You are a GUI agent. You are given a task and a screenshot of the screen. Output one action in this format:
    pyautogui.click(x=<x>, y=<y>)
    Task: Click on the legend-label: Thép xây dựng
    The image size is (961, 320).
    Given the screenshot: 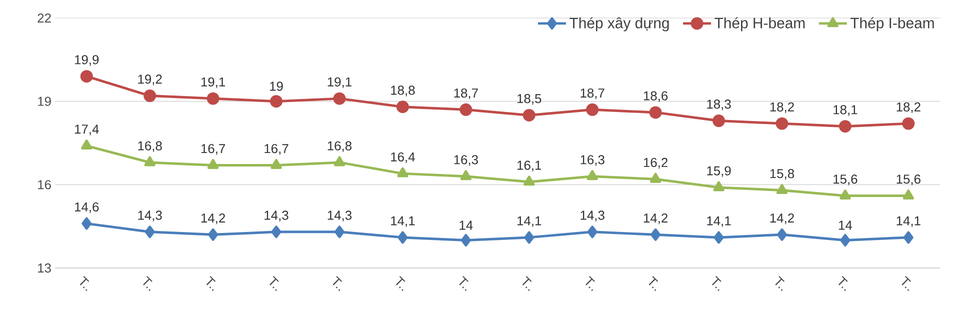 What is the action you would take?
    pyautogui.click(x=619, y=24)
    